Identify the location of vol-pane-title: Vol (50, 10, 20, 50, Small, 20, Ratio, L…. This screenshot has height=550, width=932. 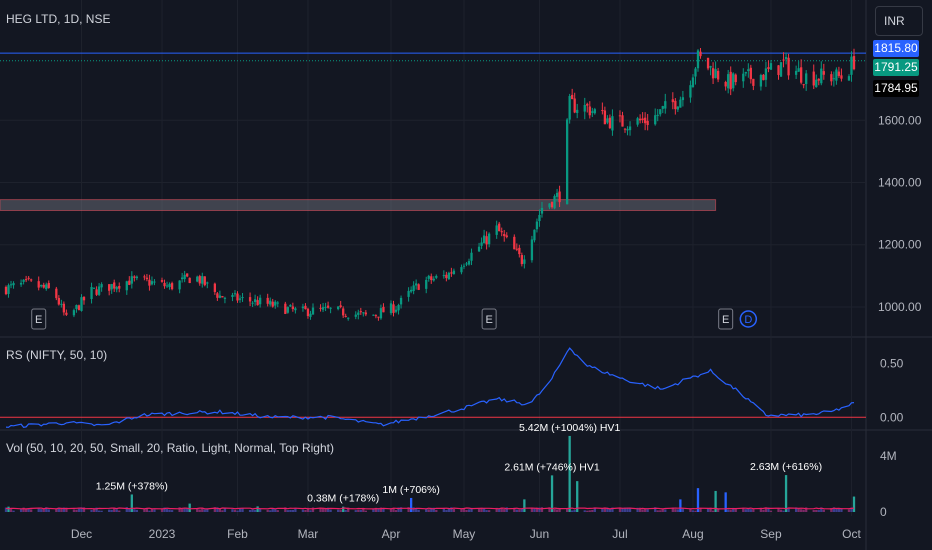
(170, 448).